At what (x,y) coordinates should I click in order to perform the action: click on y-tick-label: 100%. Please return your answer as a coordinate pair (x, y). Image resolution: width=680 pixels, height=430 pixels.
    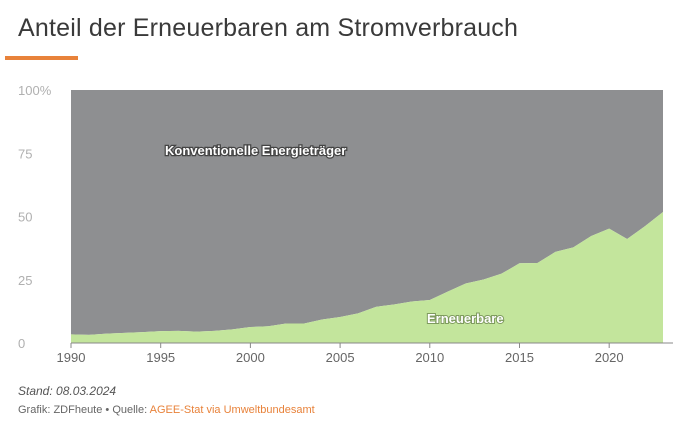
    Looking at the image, I should click on (35, 90).